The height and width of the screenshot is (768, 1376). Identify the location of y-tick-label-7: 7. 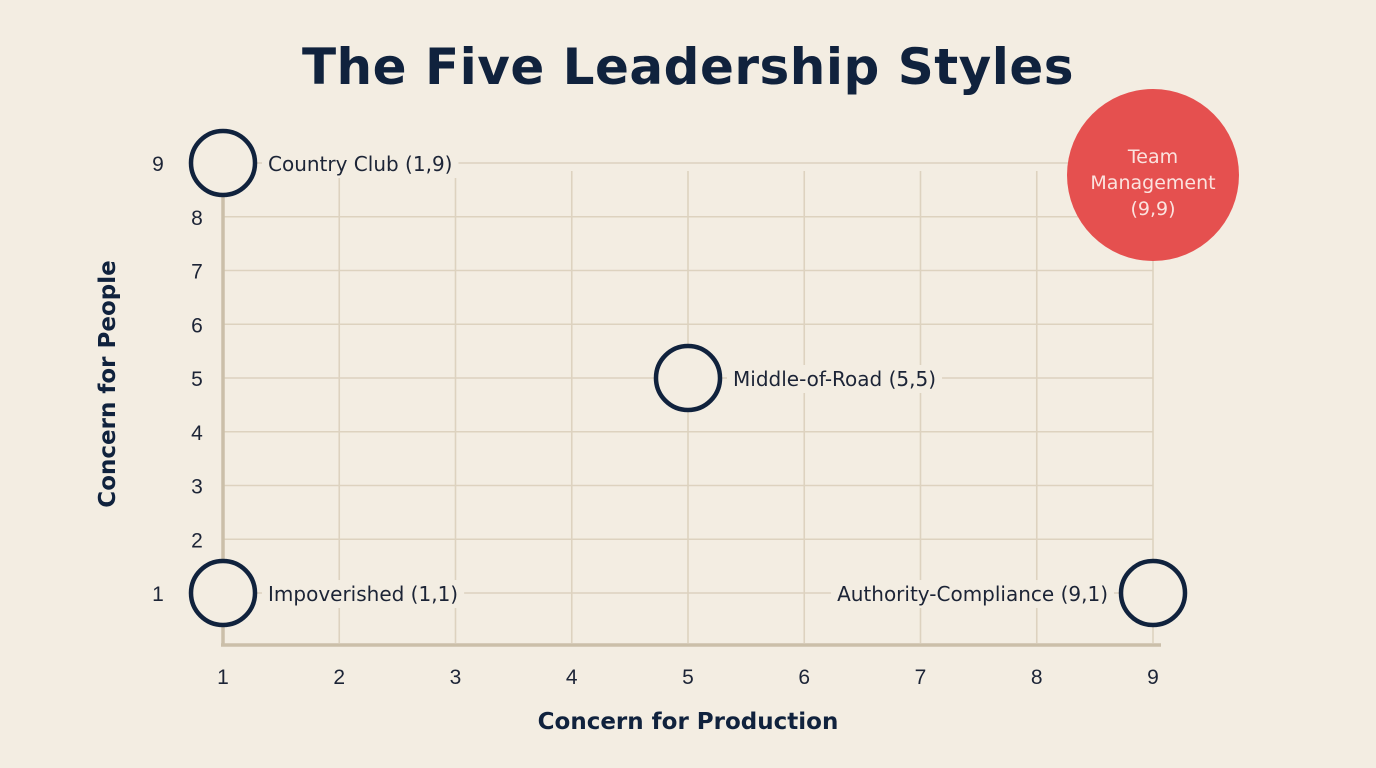
(197, 272).